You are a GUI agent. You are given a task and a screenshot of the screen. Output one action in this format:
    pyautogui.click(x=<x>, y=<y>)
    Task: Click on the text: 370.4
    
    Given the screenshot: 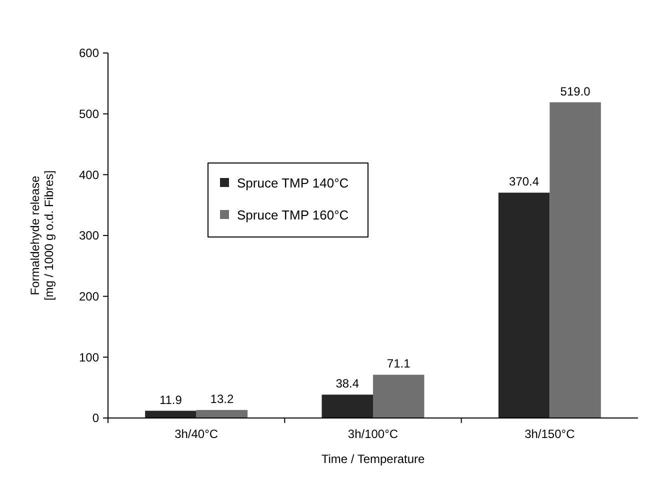 What is the action you would take?
    pyautogui.click(x=524, y=181)
    